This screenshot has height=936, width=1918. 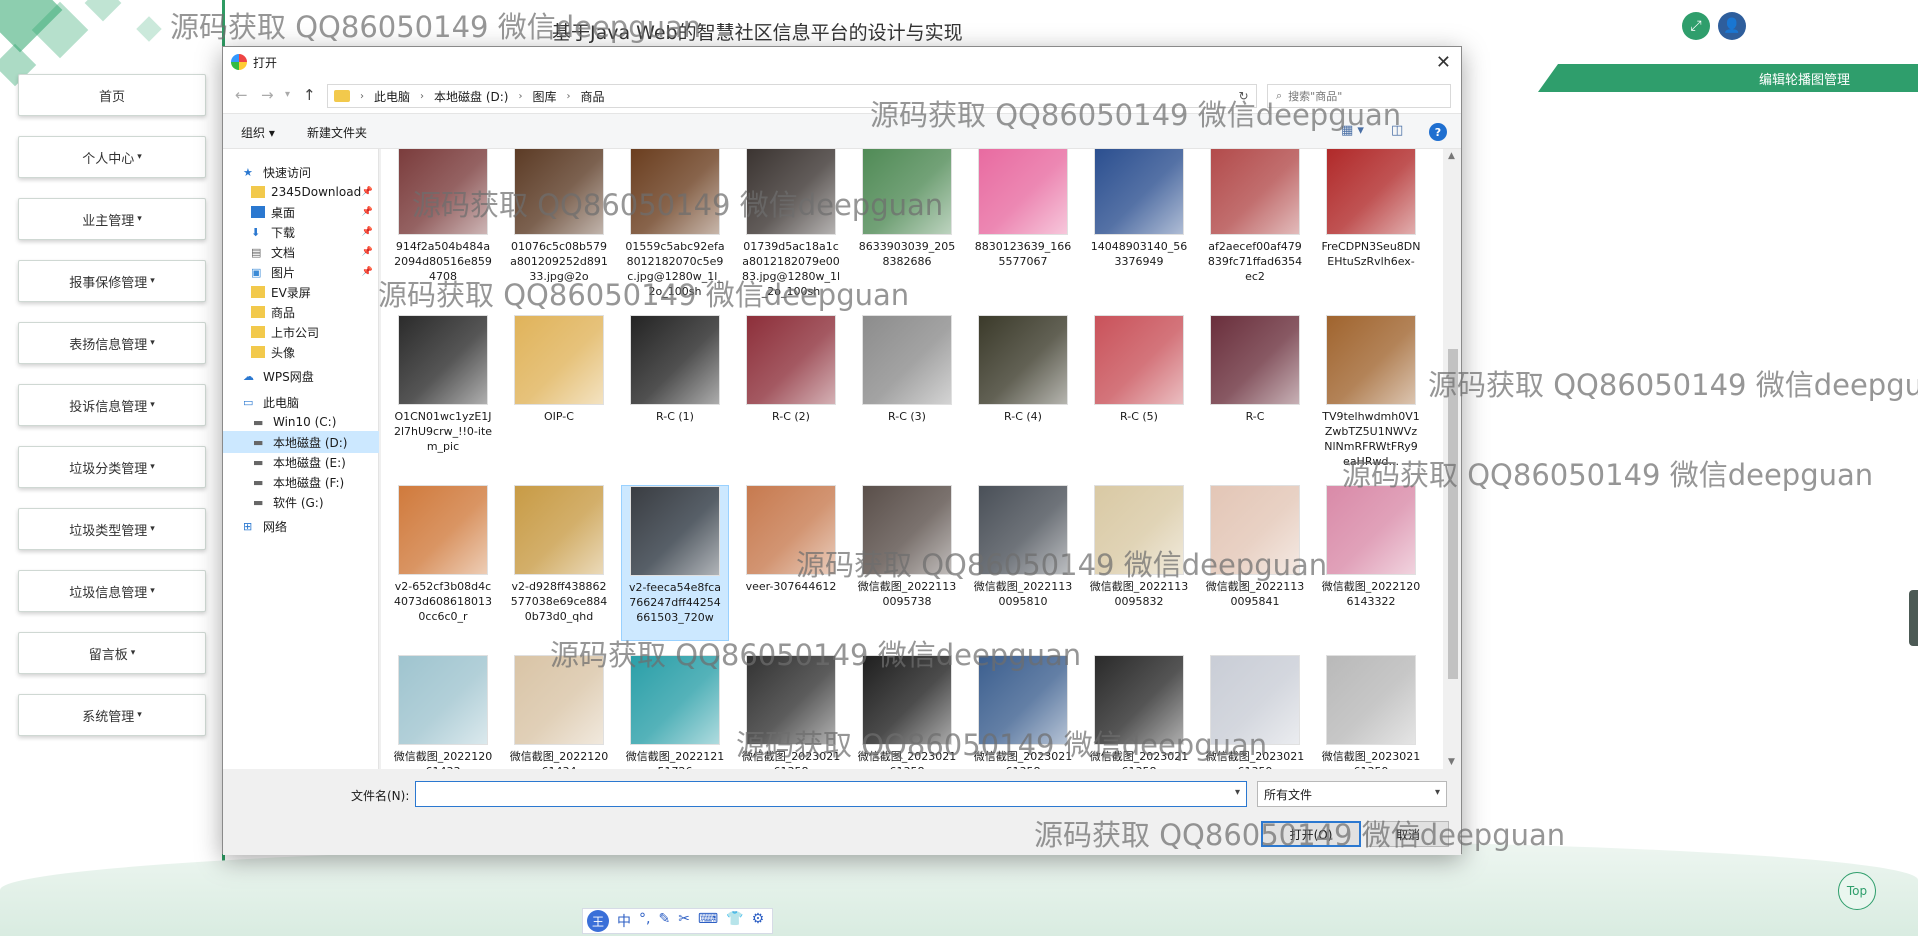 What do you see at coordinates (112, 219) in the screenshot?
I see `sidebar-item: 业主管理 ▾` at bounding box center [112, 219].